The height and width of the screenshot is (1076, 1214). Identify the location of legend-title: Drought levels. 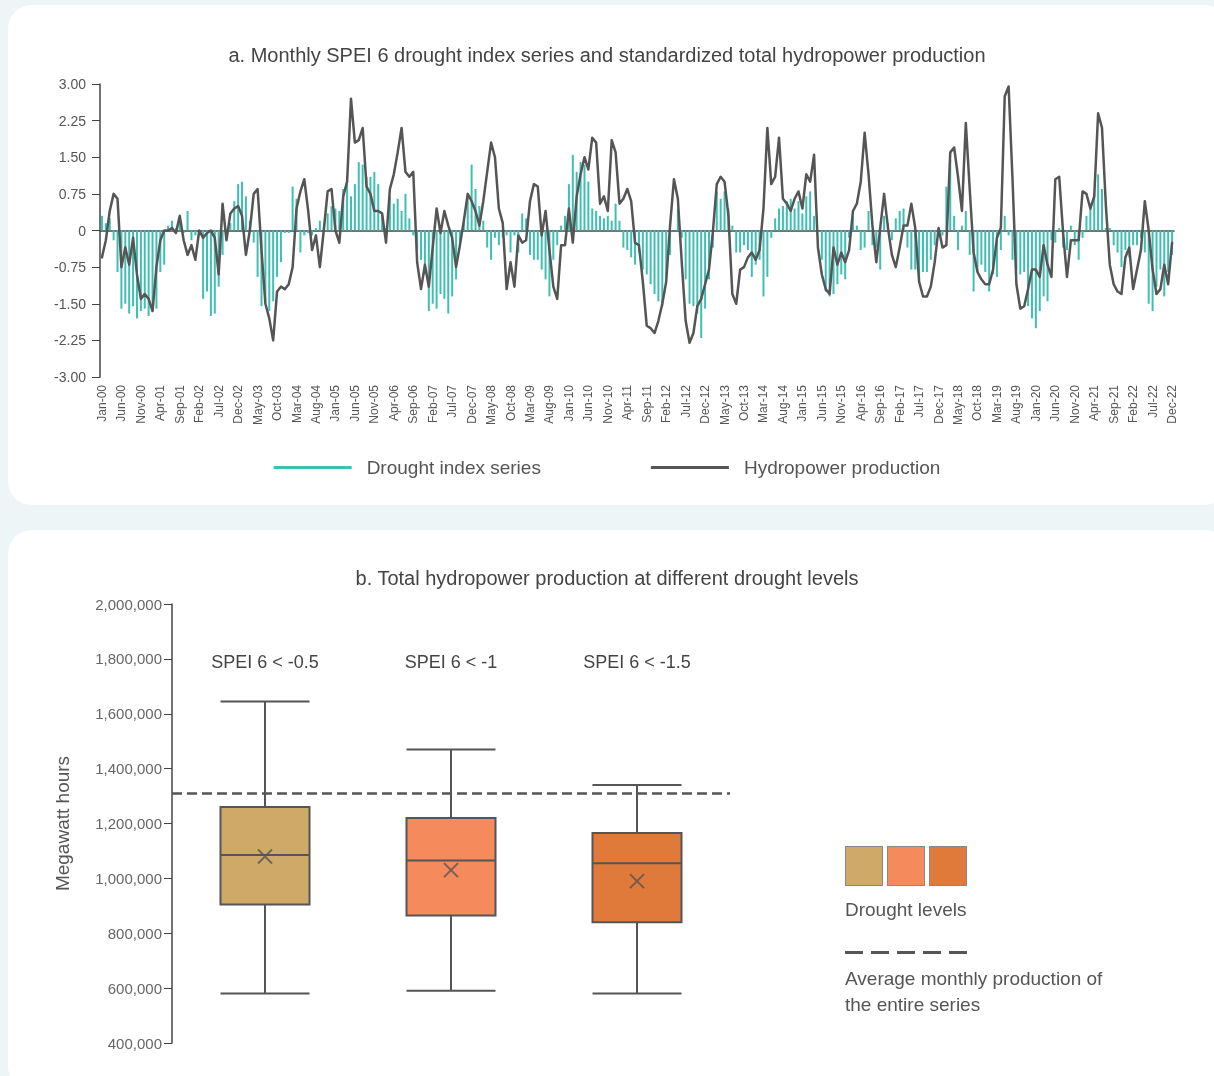
(906, 910).